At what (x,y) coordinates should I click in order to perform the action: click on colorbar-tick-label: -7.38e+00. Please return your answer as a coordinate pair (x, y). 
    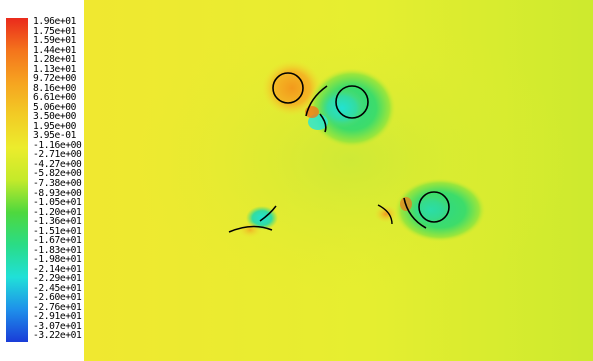
    Looking at the image, I should click on (57, 183).